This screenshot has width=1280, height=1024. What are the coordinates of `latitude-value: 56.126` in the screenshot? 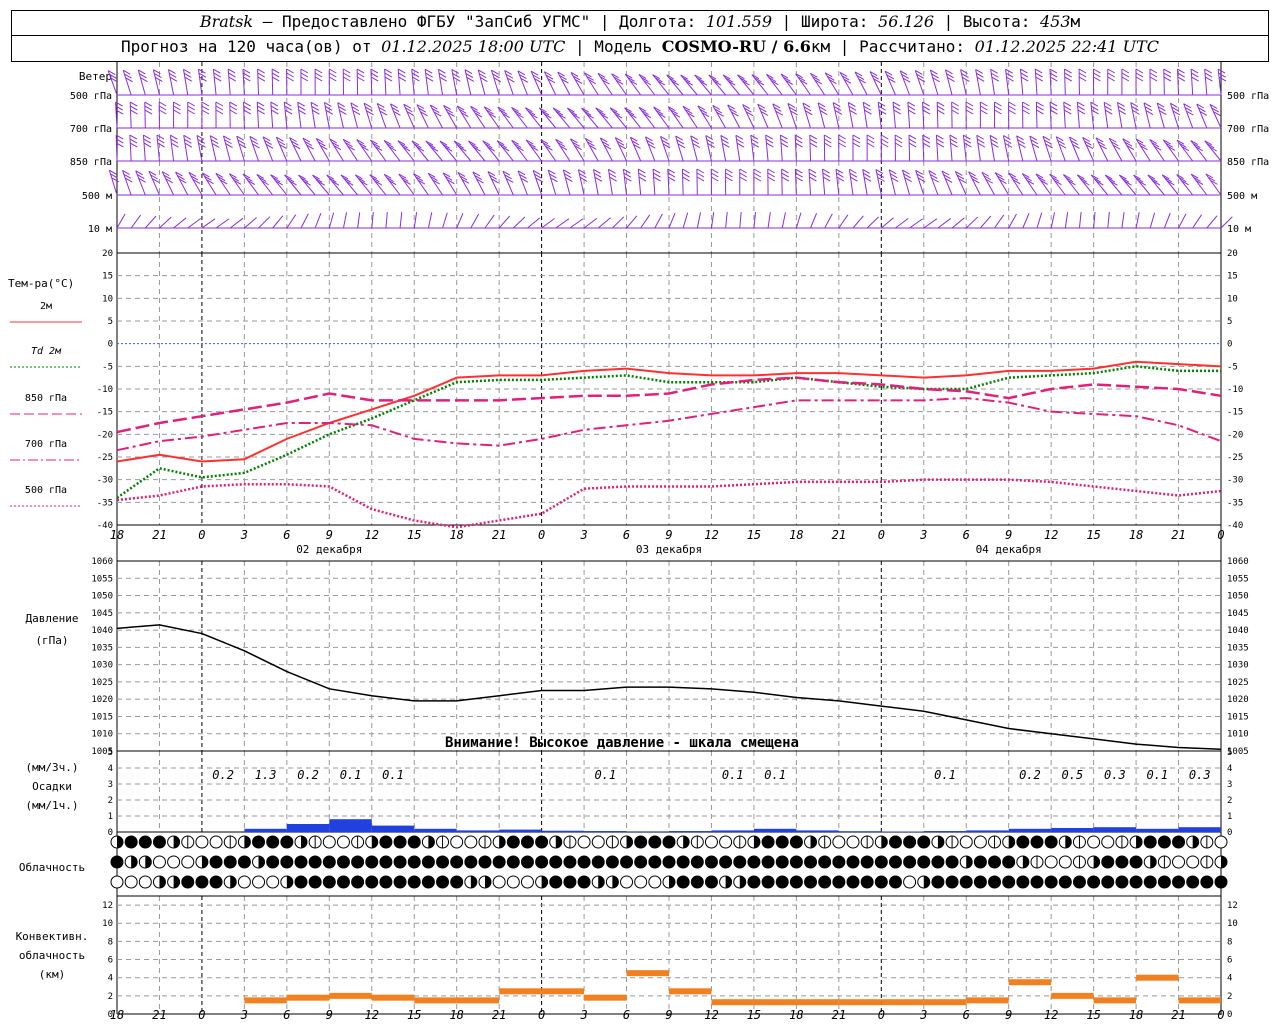 It's located at (906, 21).